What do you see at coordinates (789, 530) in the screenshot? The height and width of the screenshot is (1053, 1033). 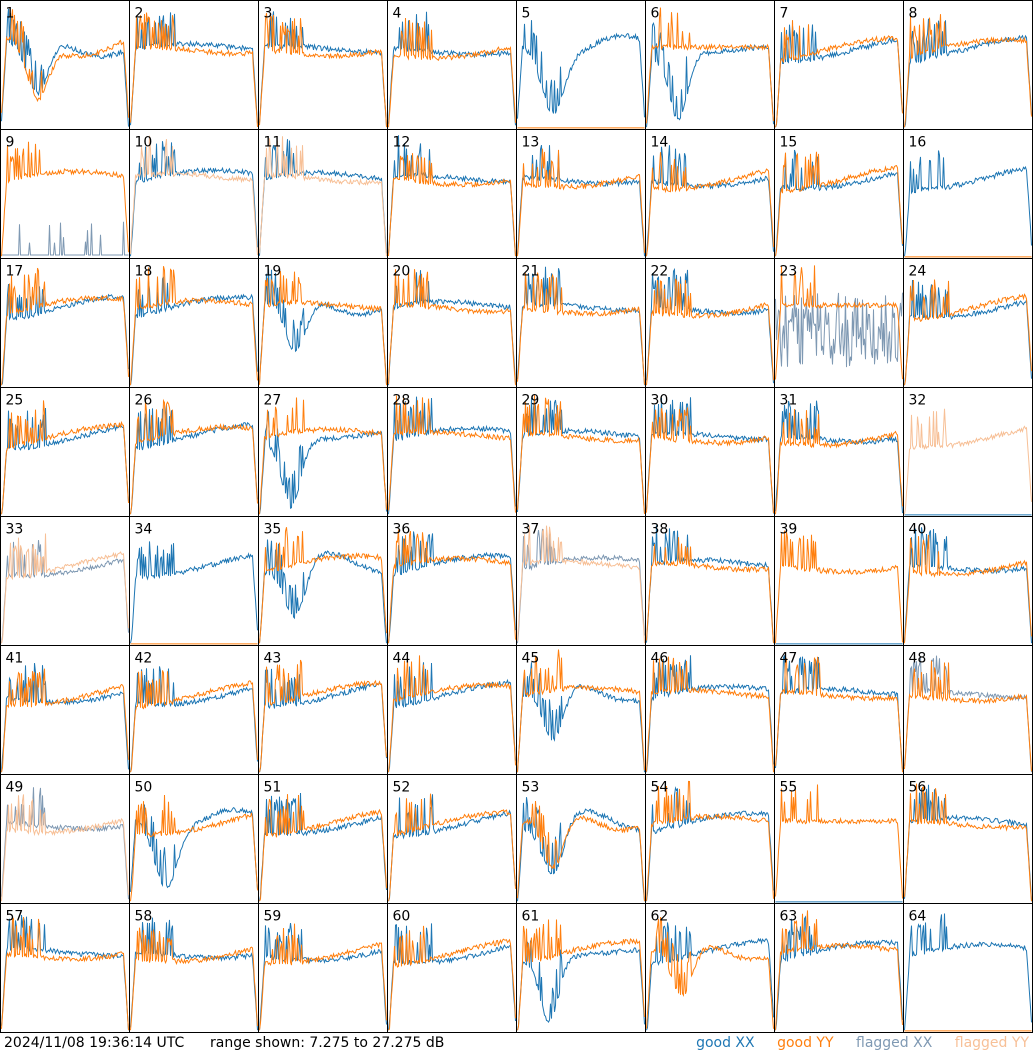 I see `panel-label: 39` at bounding box center [789, 530].